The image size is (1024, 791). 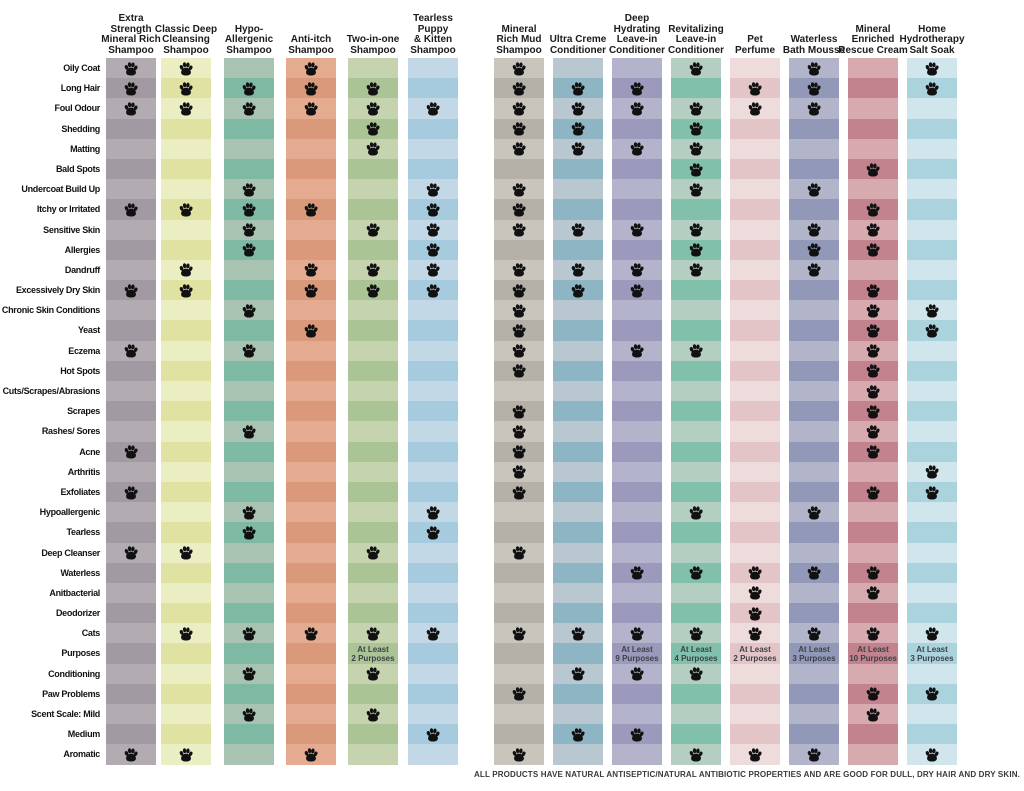 What do you see at coordinates (755, 653) in the screenshot?
I see `matrix-cell: At Least 2 Purposes` at bounding box center [755, 653].